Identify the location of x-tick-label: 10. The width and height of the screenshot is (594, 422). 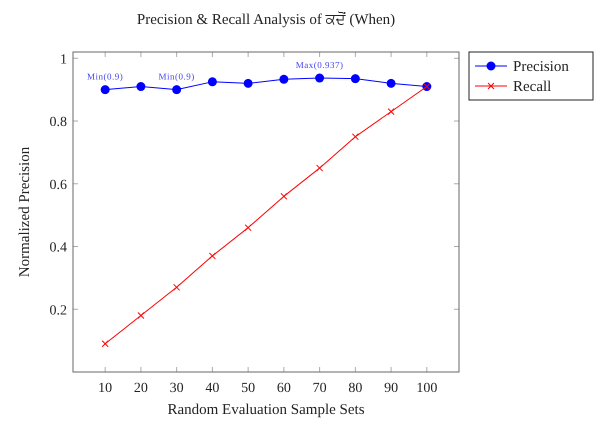
(105, 388).